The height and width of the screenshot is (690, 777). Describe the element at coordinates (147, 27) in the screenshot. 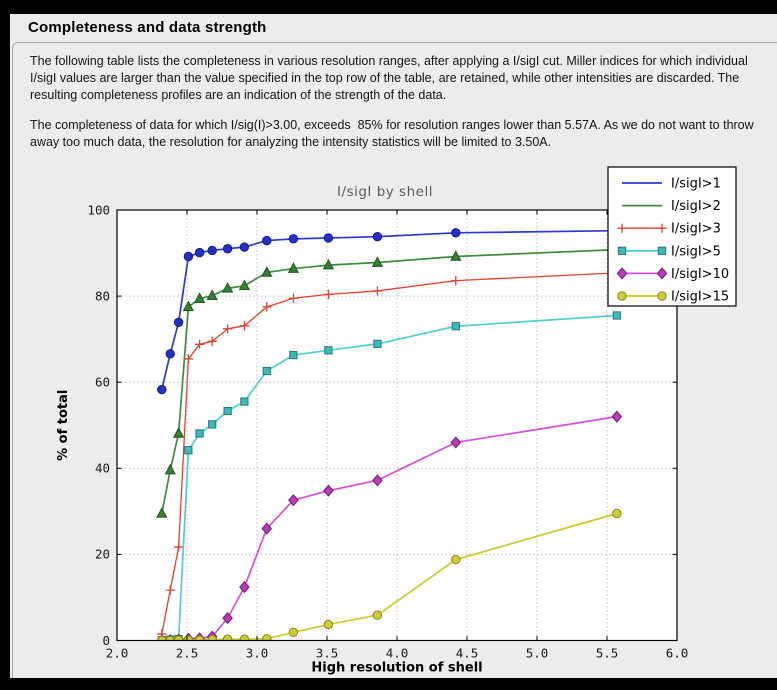

I see `page-title: Completeness and data strength` at that location.